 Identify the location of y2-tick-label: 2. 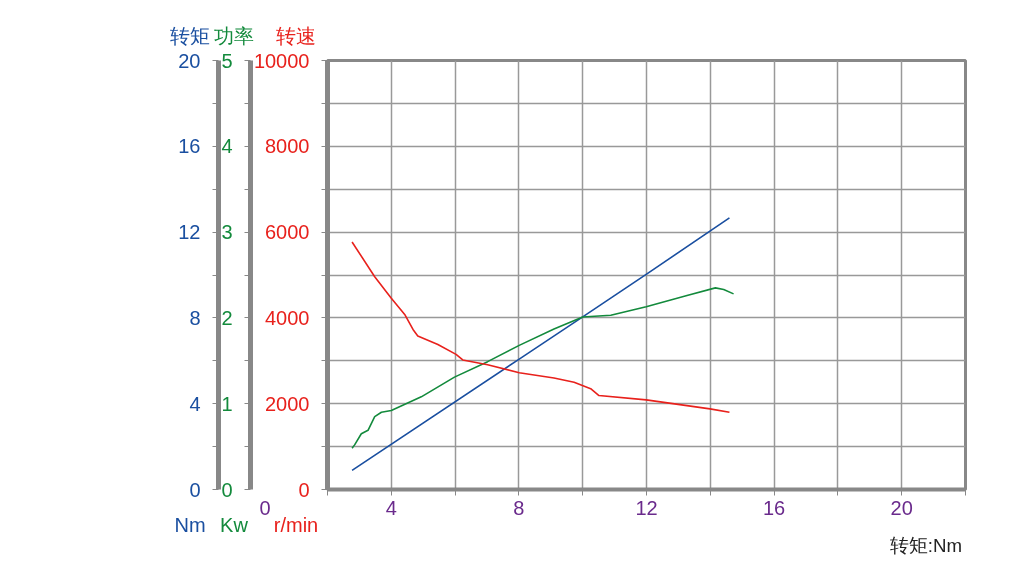
(227, 317).